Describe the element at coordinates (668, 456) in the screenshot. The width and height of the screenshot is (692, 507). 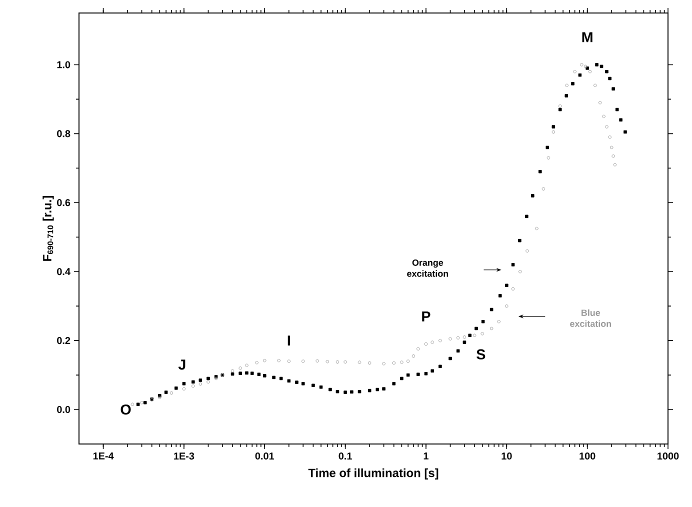
I see `x-tick-label: 1000` at that location.